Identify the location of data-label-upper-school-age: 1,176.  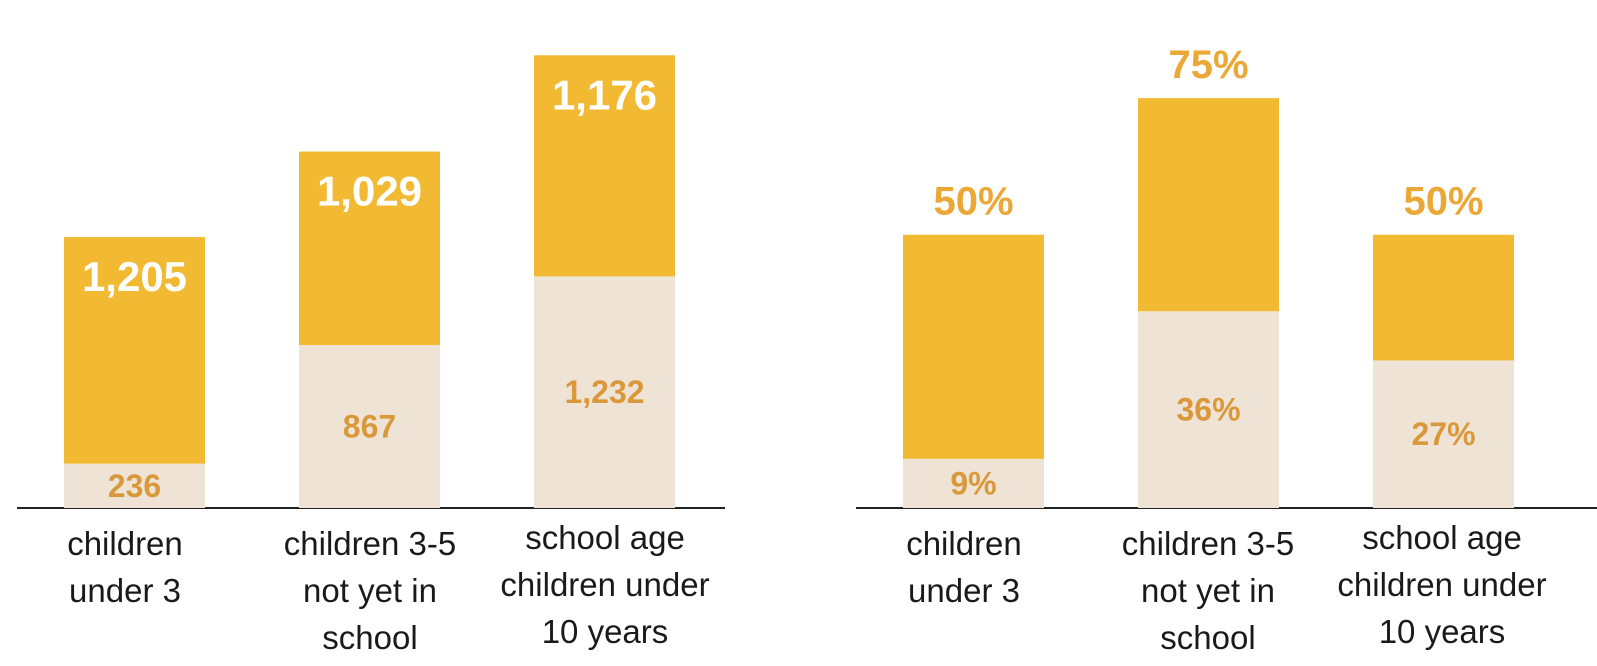
(604, 94).